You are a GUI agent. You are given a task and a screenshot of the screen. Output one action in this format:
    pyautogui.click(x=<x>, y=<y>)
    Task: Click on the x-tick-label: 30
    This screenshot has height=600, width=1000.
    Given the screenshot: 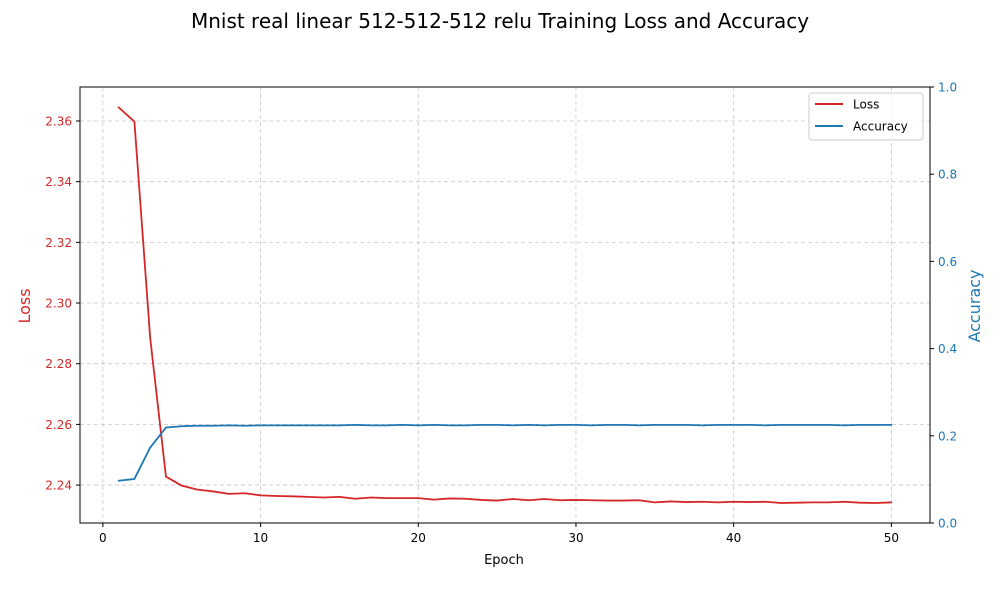 What is the action you would take?
    pyautogui.click(x=575, y=538)
    